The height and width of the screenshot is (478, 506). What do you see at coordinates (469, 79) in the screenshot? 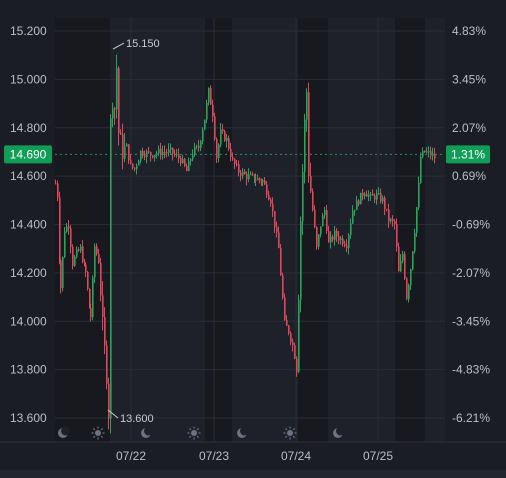
I see `y-tick-right: 3.45%` at bounding box center [469, 79].